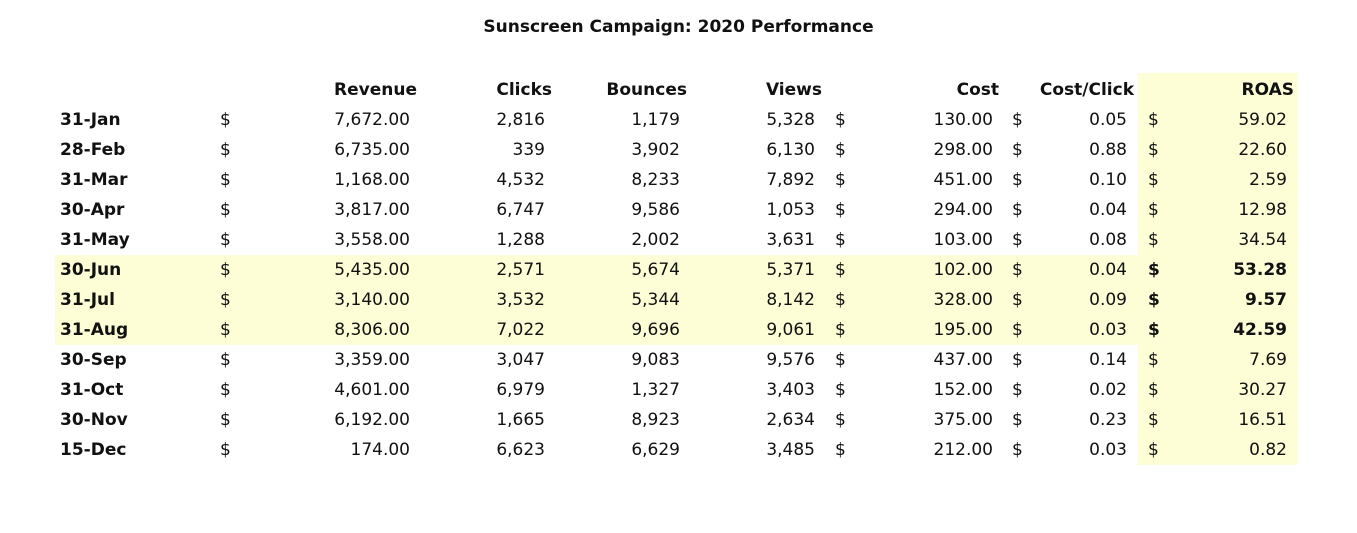 The width and height of the screenshot is (1357, 533). I want to click on cell-clicks: 339, so click(528, 150).